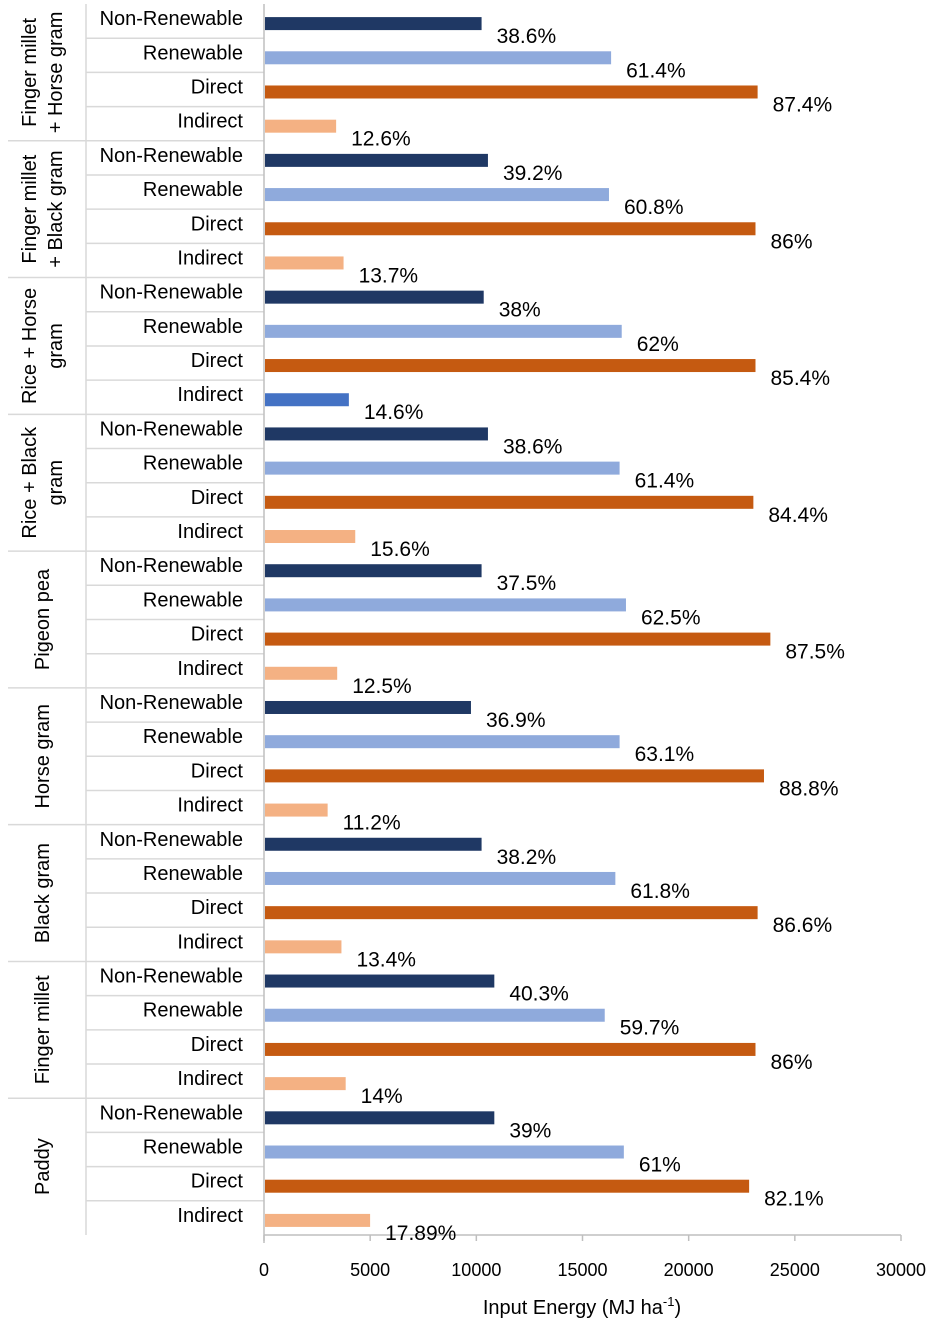  I want to click on value-label: 12.5%, so click(382, 686).